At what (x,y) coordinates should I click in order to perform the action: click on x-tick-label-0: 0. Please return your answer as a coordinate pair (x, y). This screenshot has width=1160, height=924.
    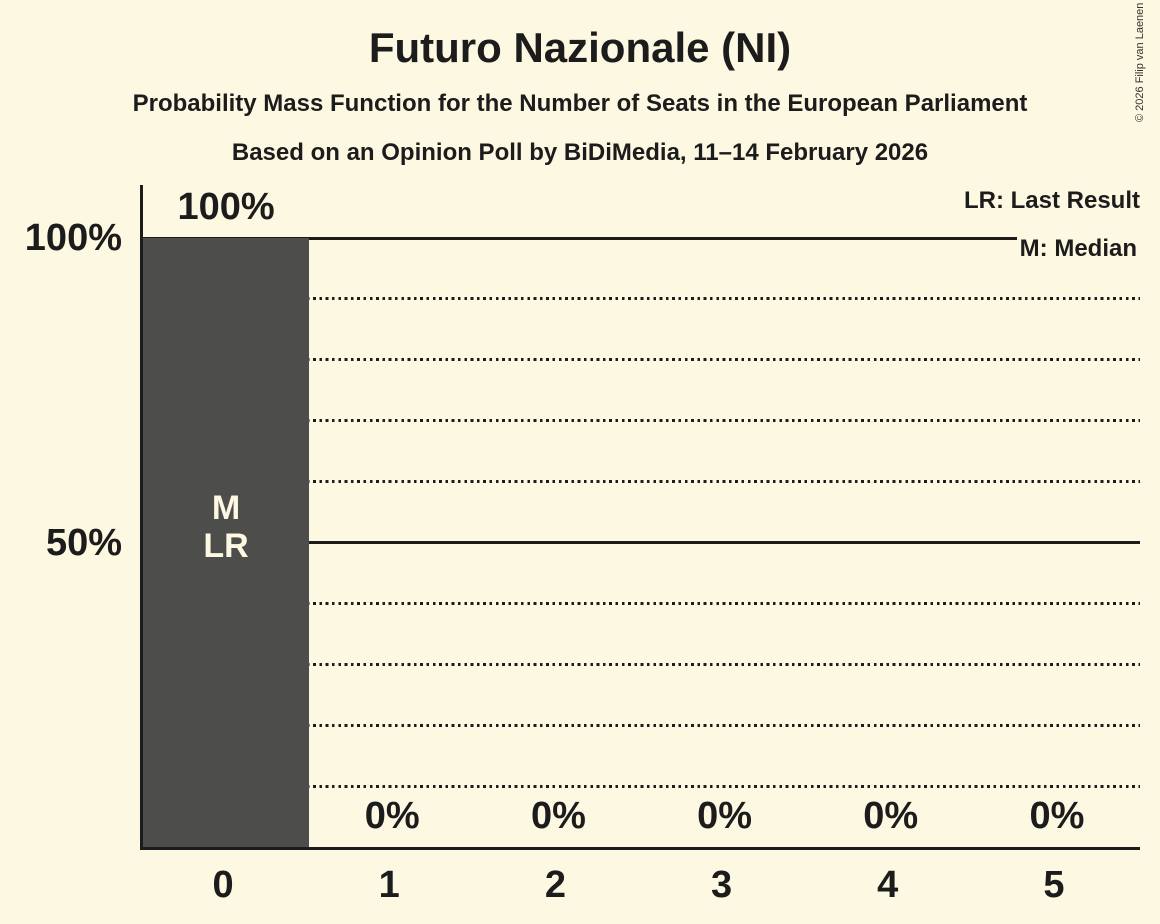
    Looking at the image, I should click on (223, 885).